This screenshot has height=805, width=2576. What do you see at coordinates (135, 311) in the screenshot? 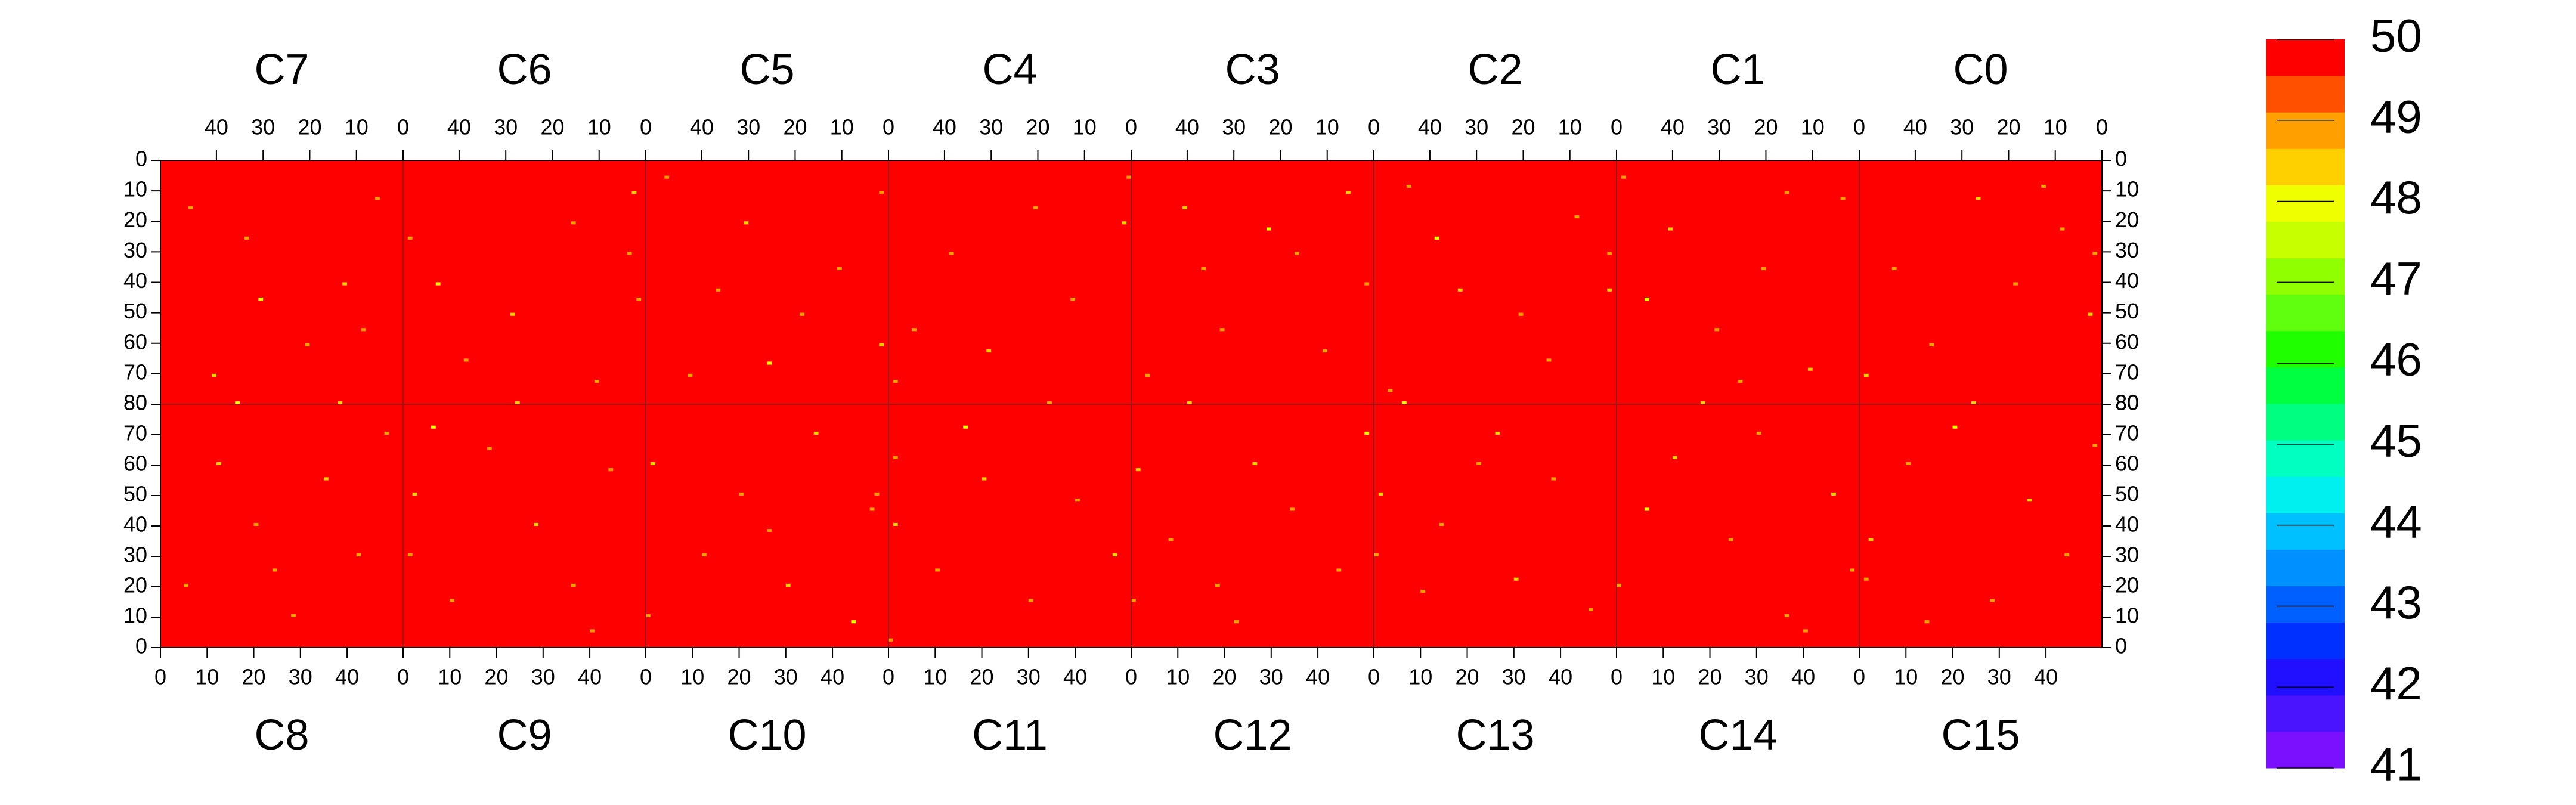
I see `y-tick-label: 50` at bounding box center [135, 311].